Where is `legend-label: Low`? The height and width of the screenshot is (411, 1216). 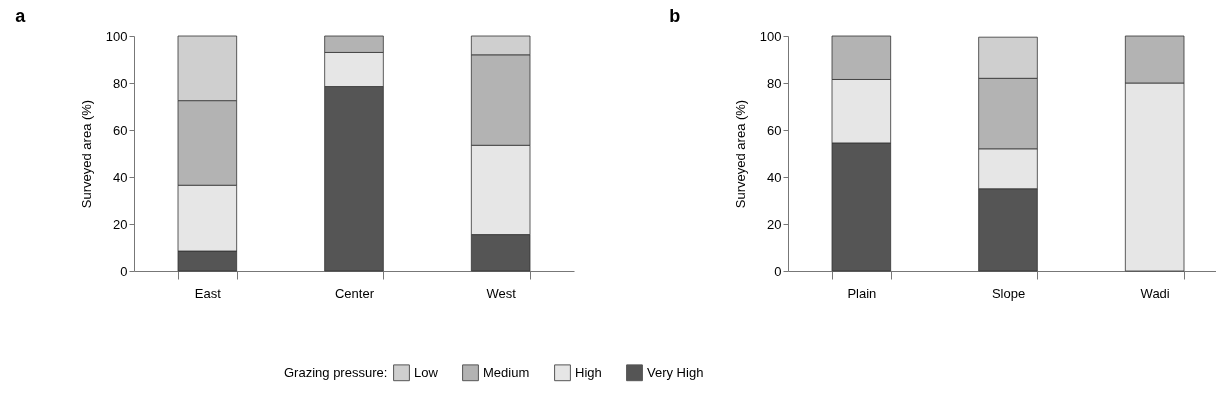
legend-label: Low is located at coordinates (426, 372).